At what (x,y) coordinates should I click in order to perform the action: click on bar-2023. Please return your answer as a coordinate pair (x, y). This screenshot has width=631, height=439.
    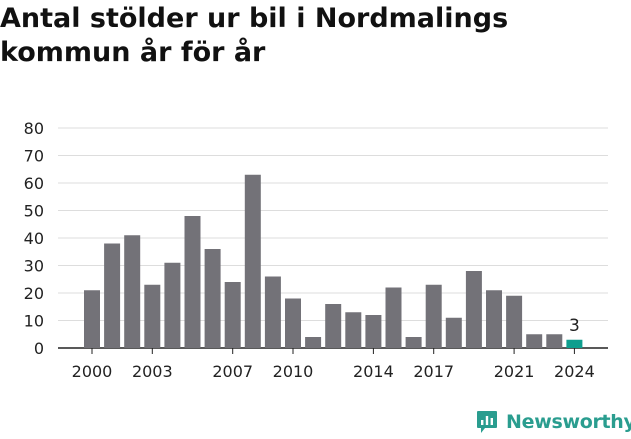
    Looking at the image, I should click on (554, 341).